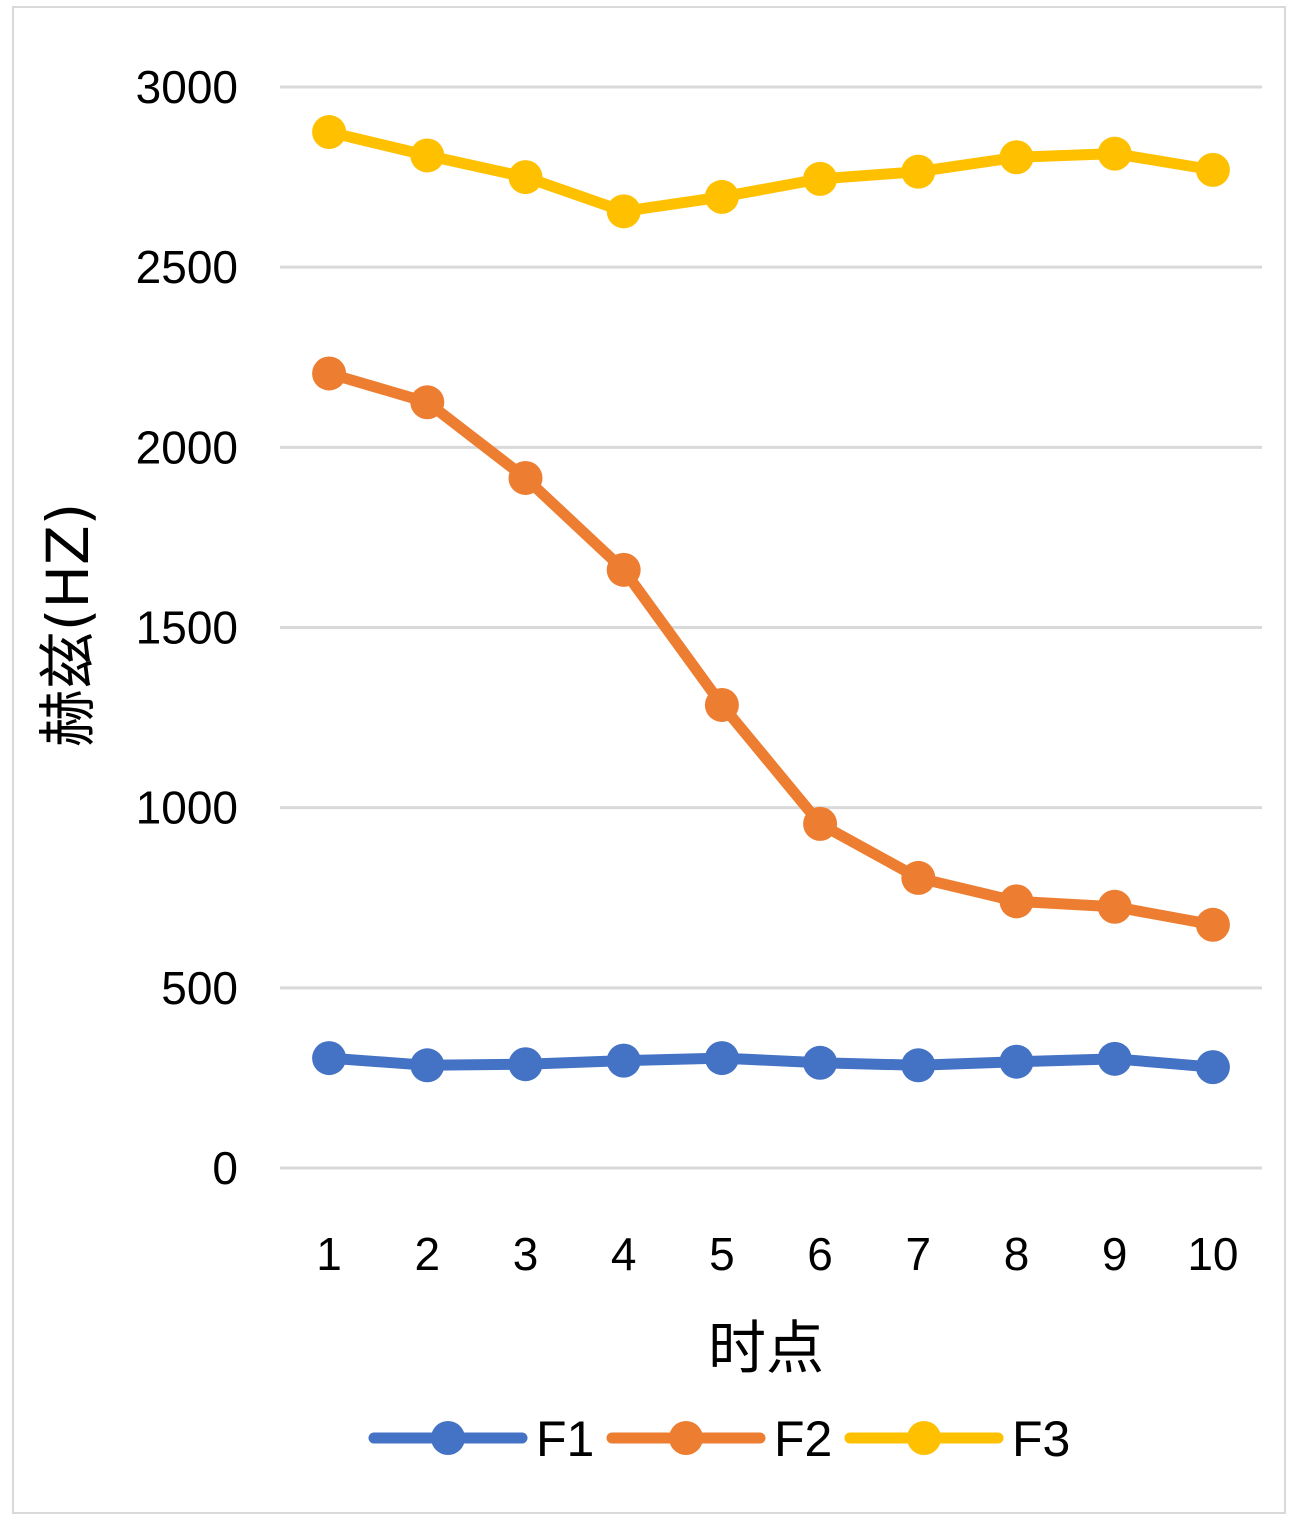 This screenshot has width=1299, height=1523. Describe the element at coordinates (957, 1439) in the screenshot. I see `legend-item-f3: F3` at that location.